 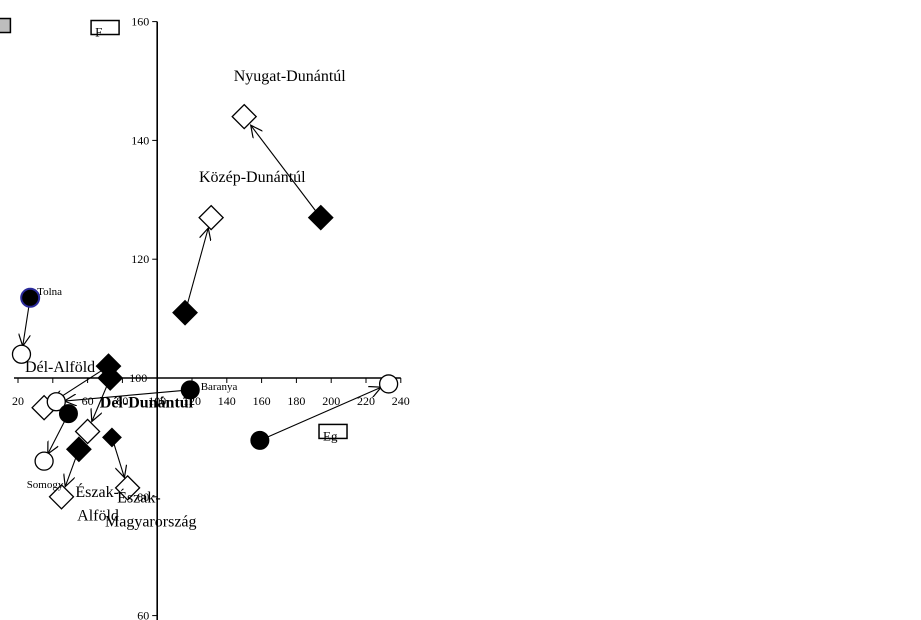 I want to click on point-filled-circle-baranya, so click(x=190, y=390).